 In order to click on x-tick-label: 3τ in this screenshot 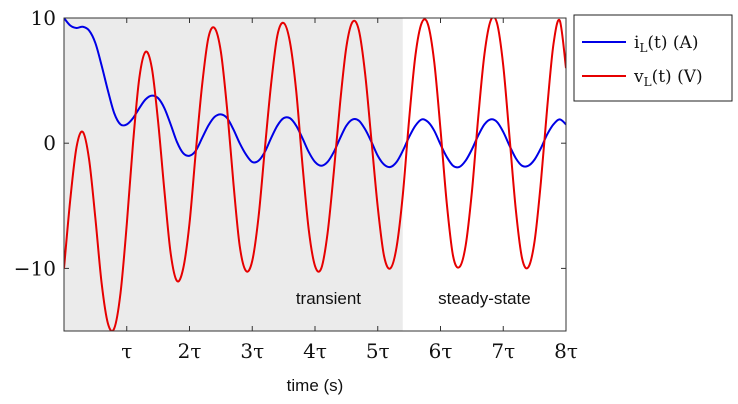, I will do `click(252, 351)`.